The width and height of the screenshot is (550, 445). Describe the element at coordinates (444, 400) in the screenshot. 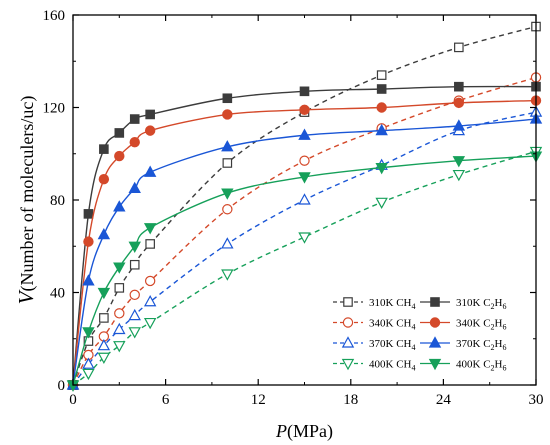

I see `x-tick-label: 24` at that location.